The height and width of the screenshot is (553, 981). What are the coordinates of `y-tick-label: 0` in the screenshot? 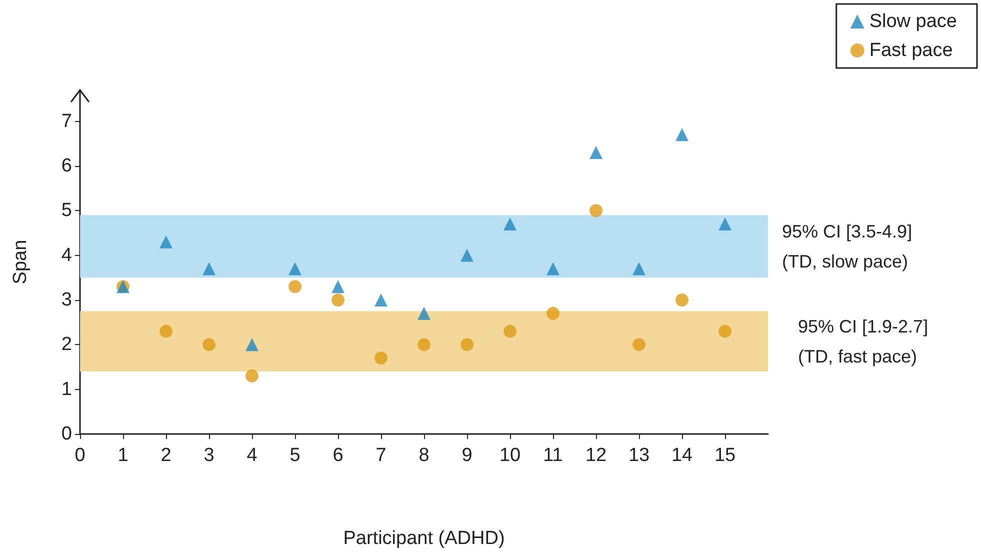 It's located at (66, 434).